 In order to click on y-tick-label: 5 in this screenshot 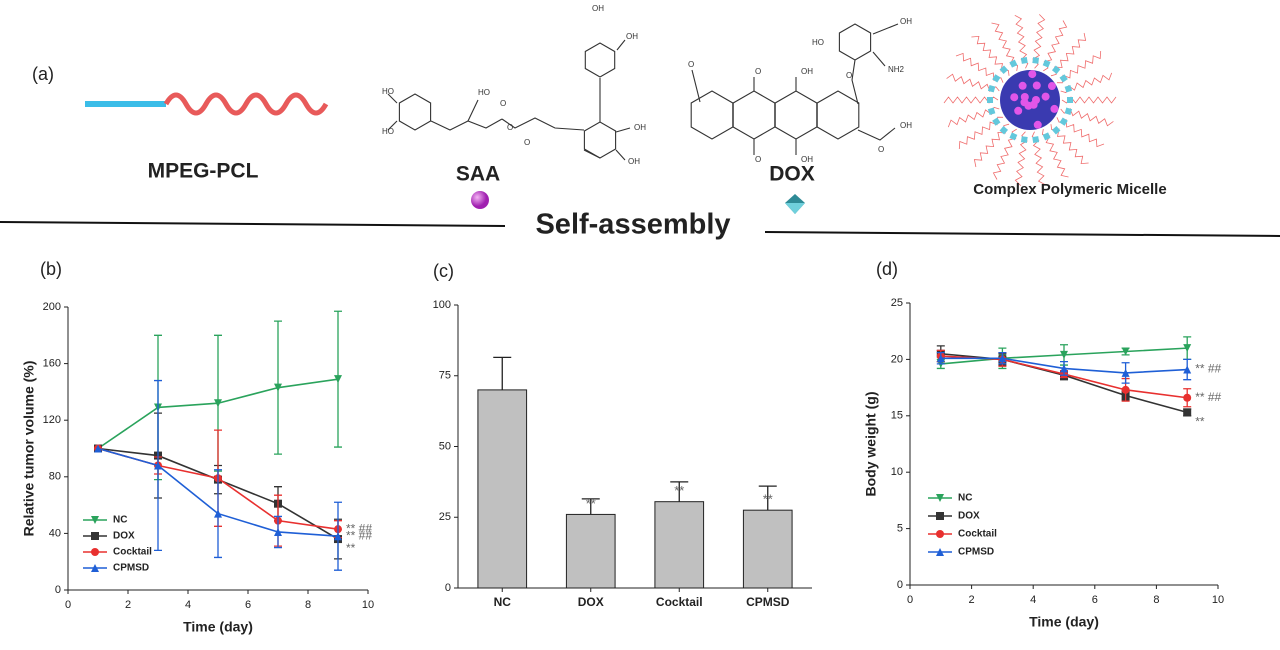, I will do `click(900, 529)`.